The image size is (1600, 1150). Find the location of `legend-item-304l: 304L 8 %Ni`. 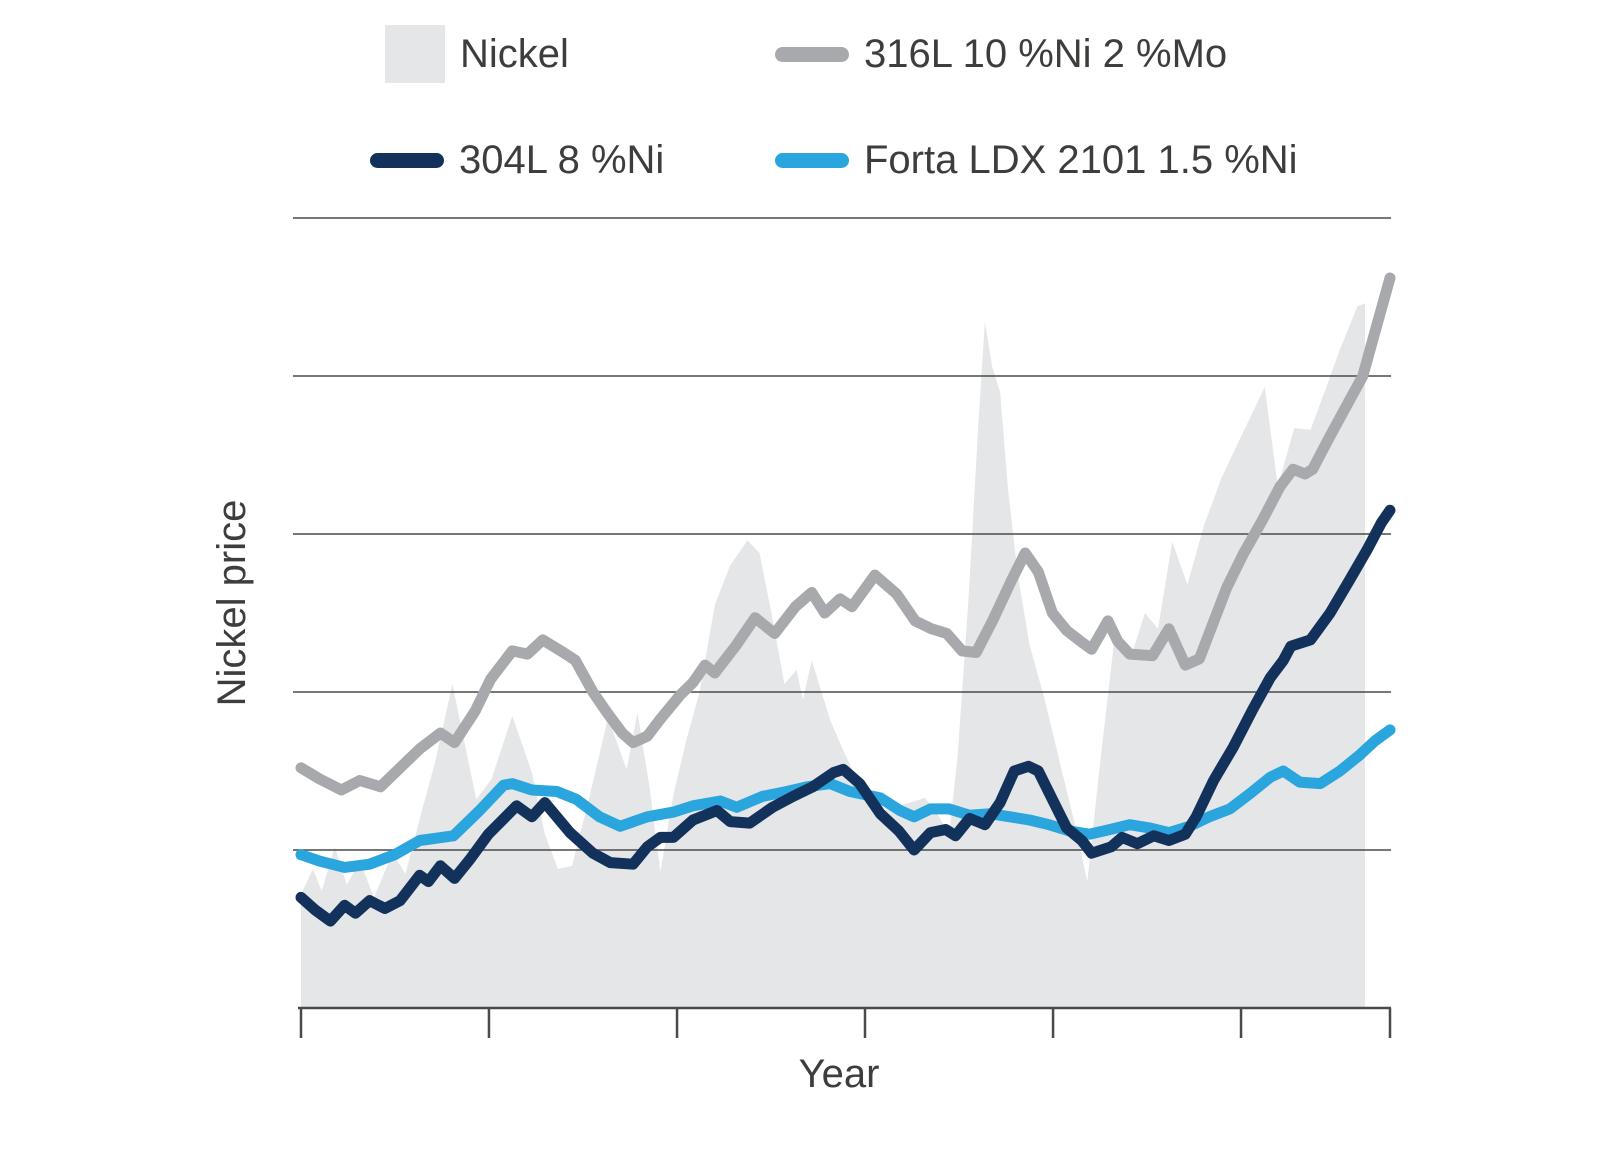

legend-item-304l: 304L 8 %Ni is located at coordinates (517, 160).